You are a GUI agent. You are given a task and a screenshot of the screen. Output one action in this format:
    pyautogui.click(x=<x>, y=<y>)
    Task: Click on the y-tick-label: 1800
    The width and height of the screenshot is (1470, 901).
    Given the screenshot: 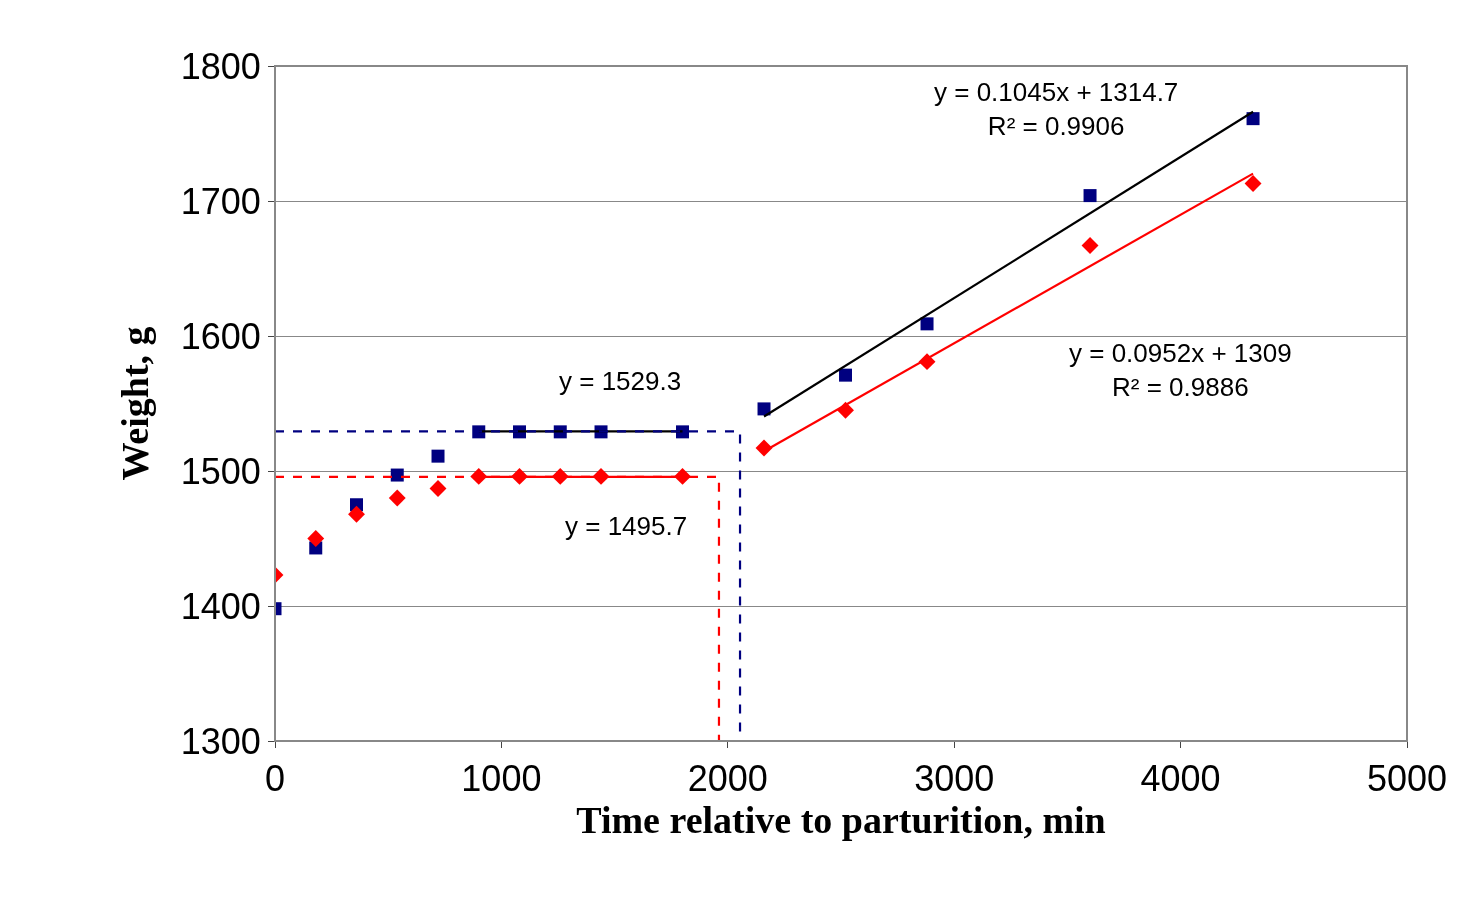 What is the action you would take?
    pyautogui.click(x=220, y=66)
    